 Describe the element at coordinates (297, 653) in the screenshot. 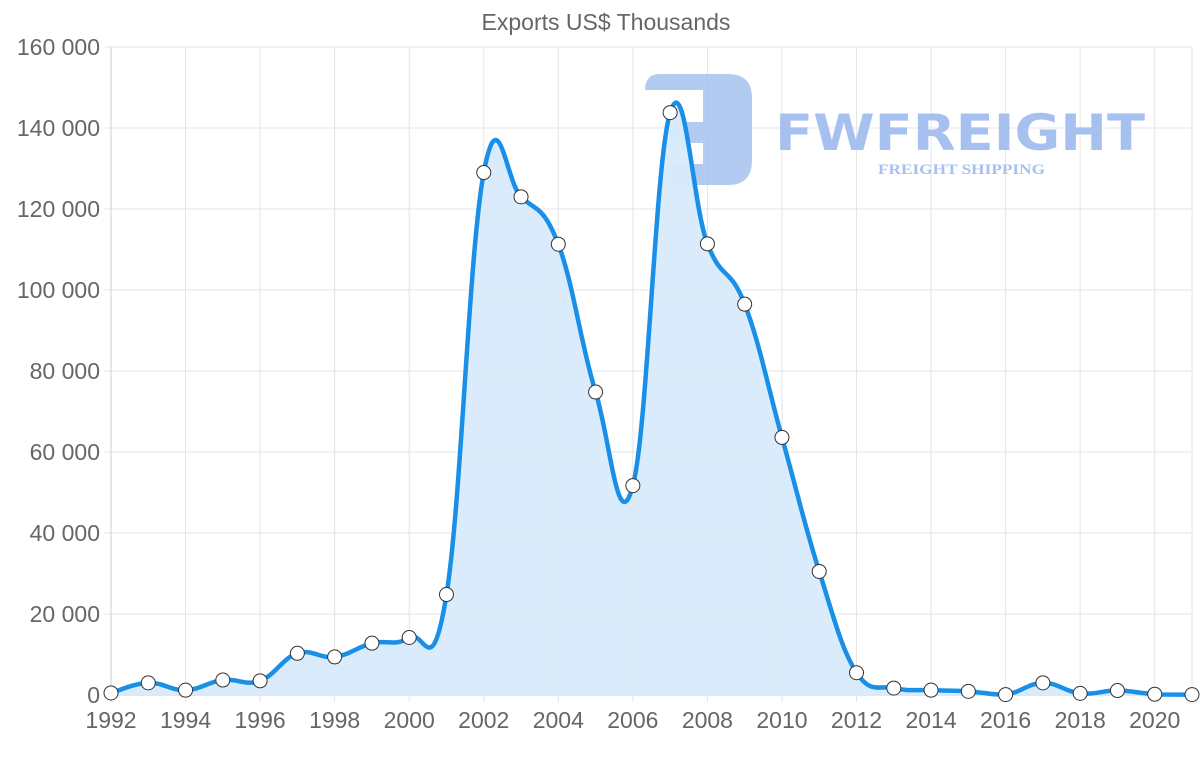

I see `data-point: 1997: 10300` at that location.